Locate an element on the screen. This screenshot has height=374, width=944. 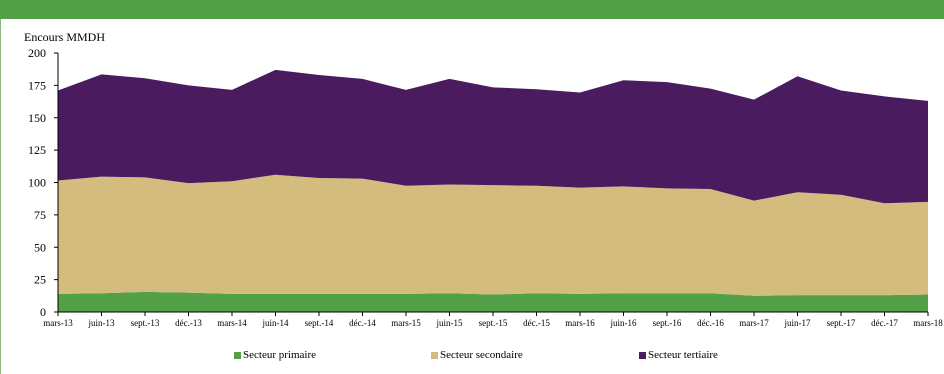
y-tick-label: 0 is located at coordinates (43, 312).